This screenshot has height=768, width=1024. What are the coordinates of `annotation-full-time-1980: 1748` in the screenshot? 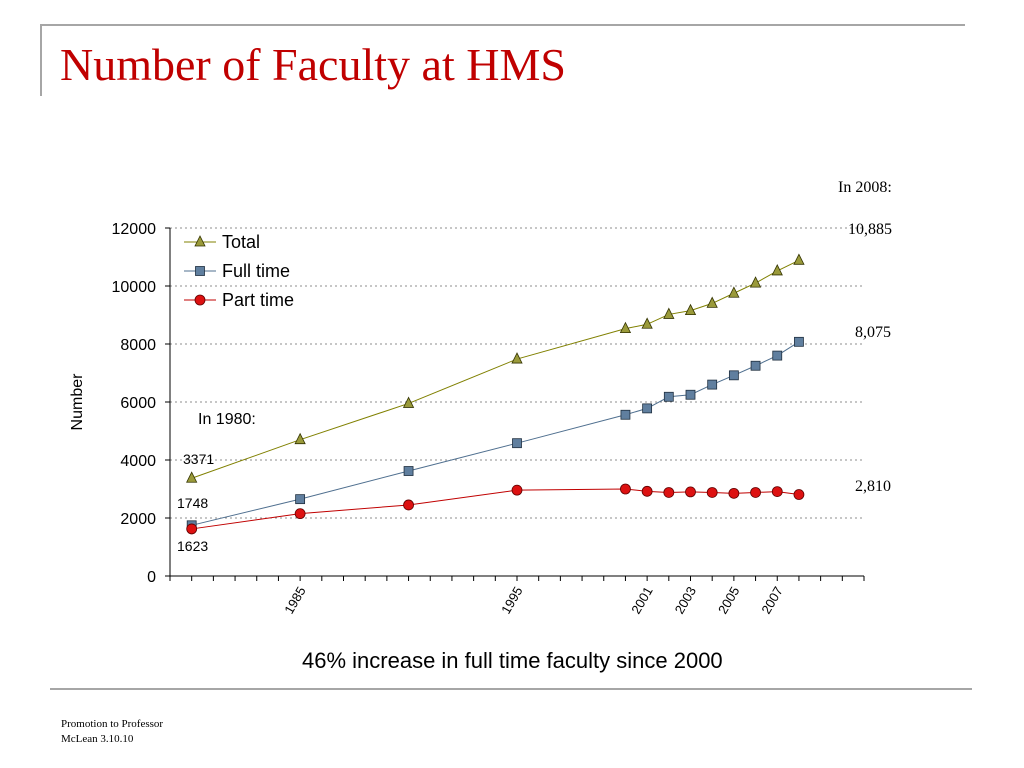 It's located at (192, 503).